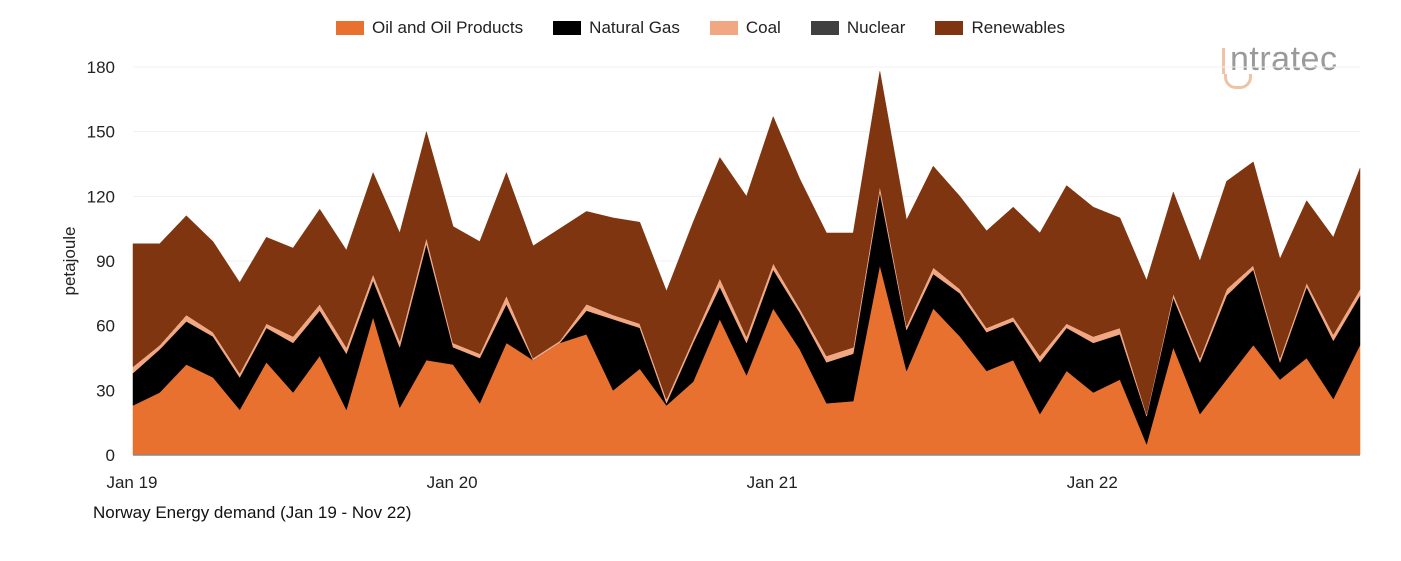 The image size is (1401, 561). Describe the element at coordinates (101, 196) in the screenshot. I see `y-tick-label: 120` at that location.